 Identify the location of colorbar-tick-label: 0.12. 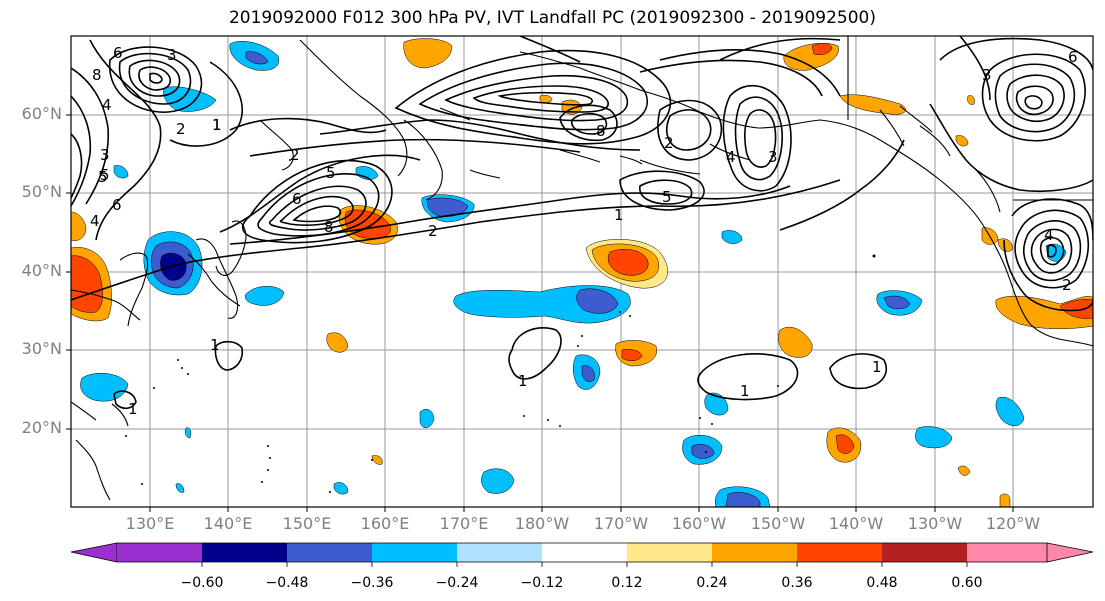
(627, 583).